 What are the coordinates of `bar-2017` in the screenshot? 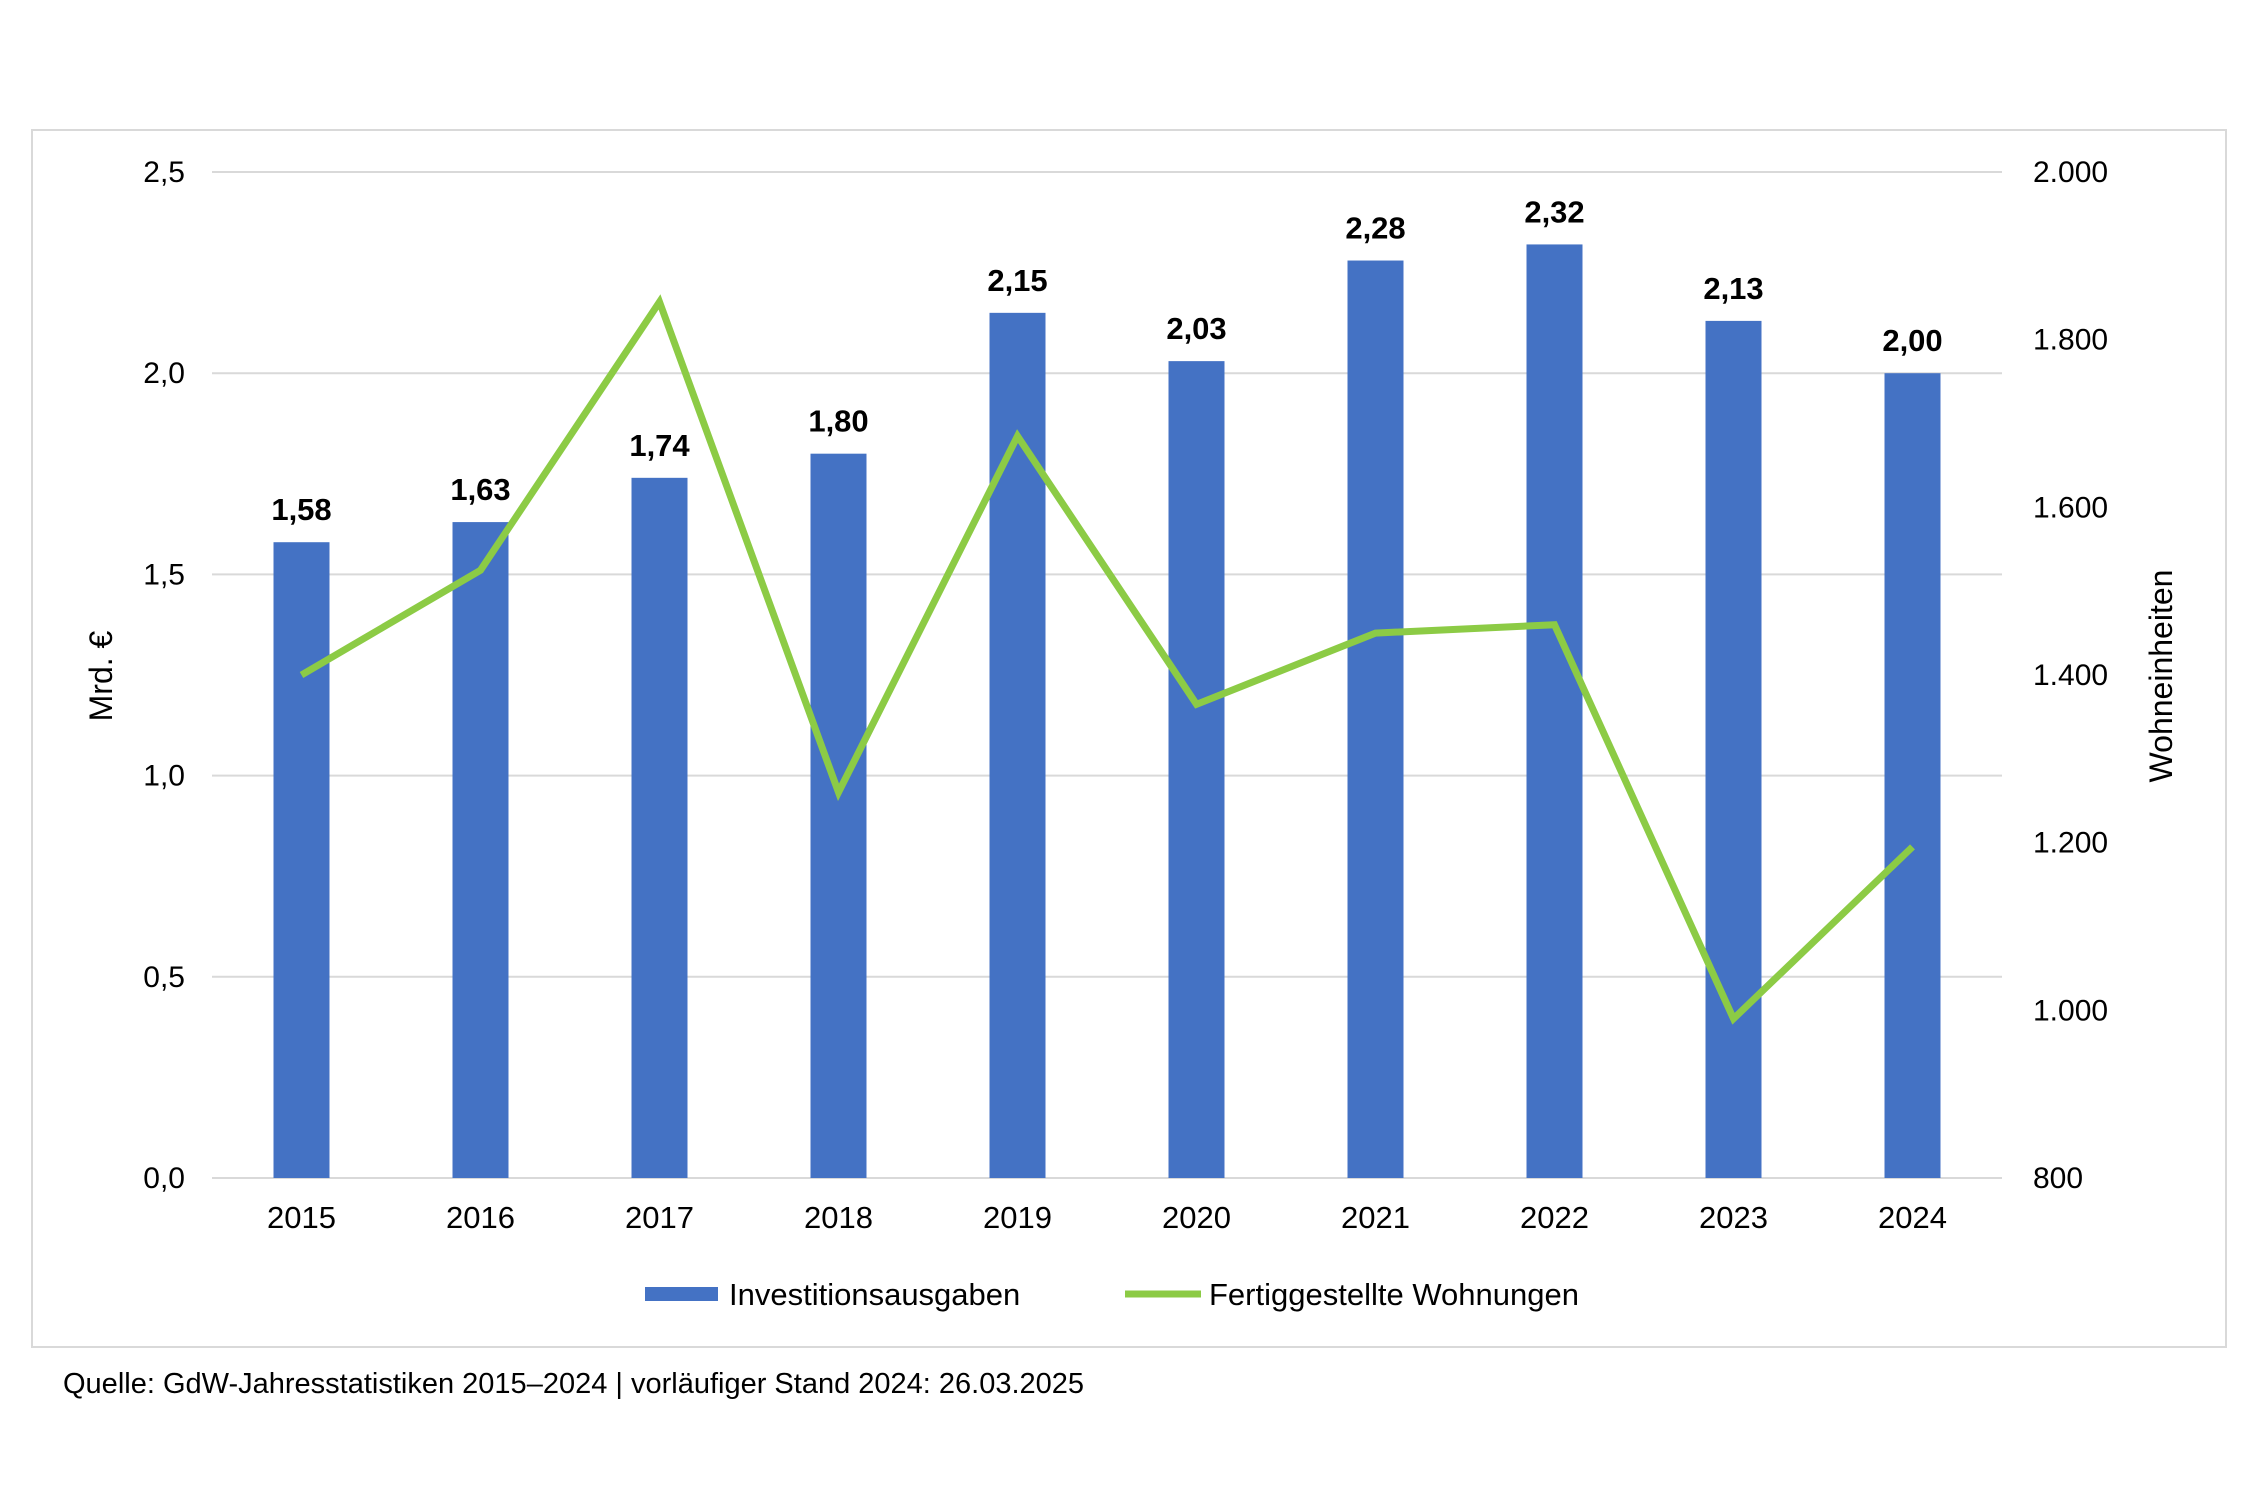 It's located at (659, 828).